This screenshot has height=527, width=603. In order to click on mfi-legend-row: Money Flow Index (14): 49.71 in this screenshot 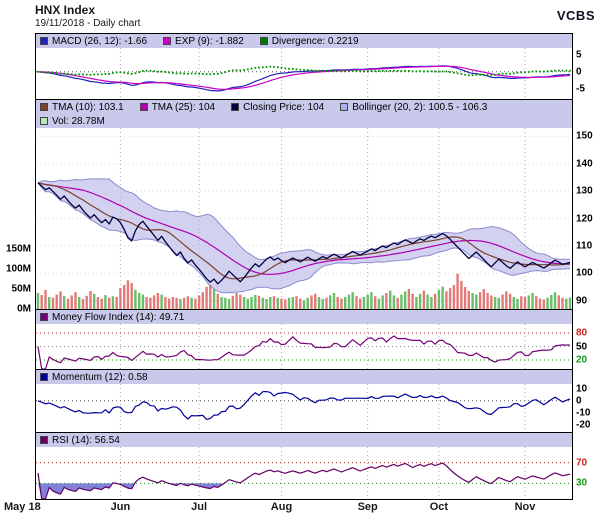, I will do `click(304, 317)`.